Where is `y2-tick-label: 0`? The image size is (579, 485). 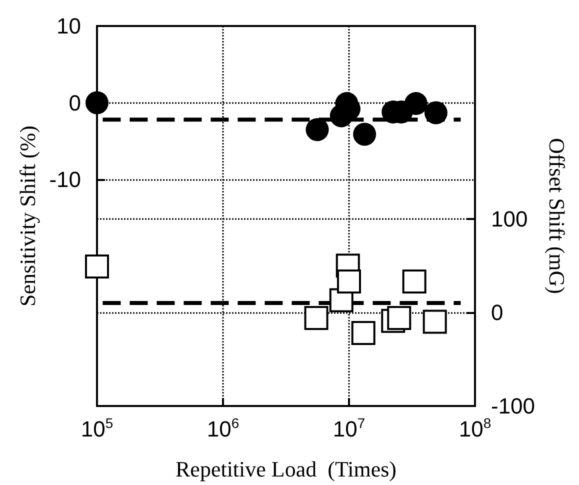
y2-tick-label: 0 is located at coordinates (497, 312).